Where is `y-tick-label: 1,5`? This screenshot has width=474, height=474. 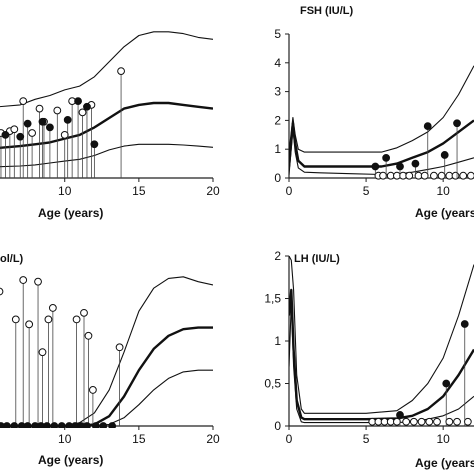
y-tick-label: 1,5 is located at coordinates (272, 299).